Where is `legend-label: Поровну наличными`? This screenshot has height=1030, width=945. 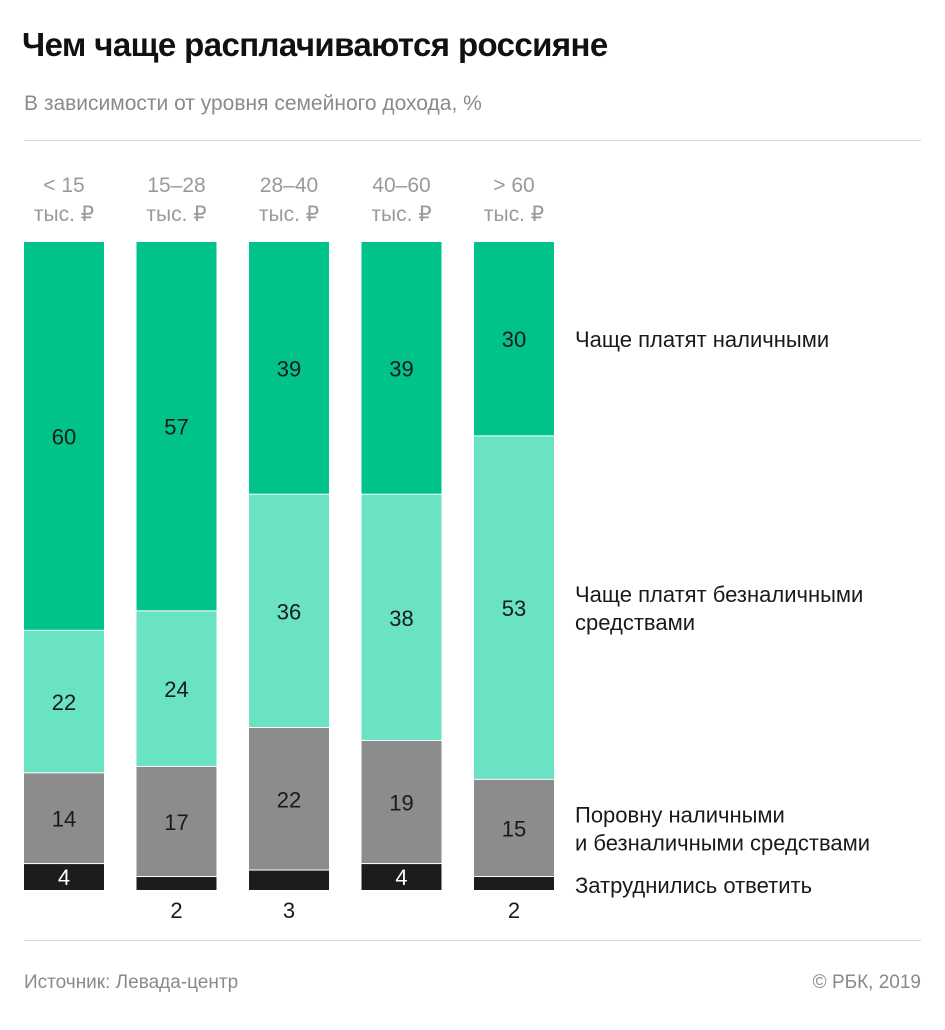
legend-label: Поровну наличными is located at coordinates (680, 814).